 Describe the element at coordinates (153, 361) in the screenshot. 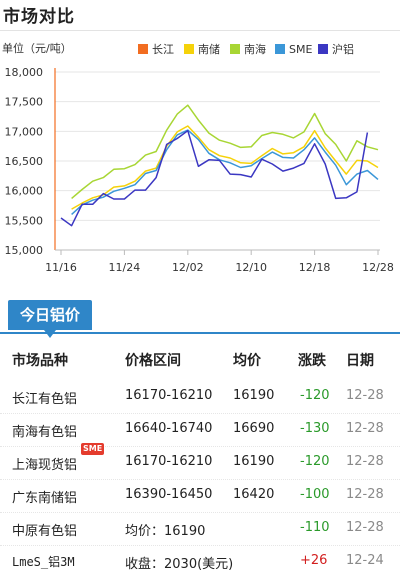

I see `header-range: 价格区间` at that location.